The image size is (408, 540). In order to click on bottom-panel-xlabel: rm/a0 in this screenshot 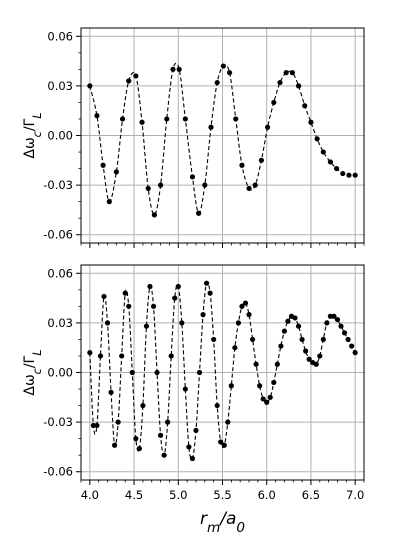, I will do `click(222, 522)`.